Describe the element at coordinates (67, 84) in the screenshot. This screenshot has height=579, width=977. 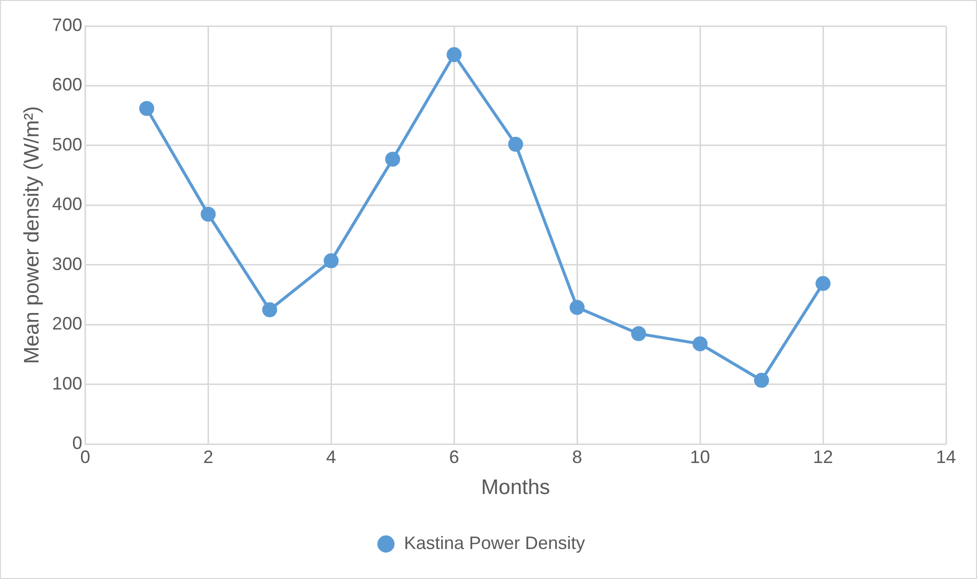
I see `y-tick-label: 600` at that location.